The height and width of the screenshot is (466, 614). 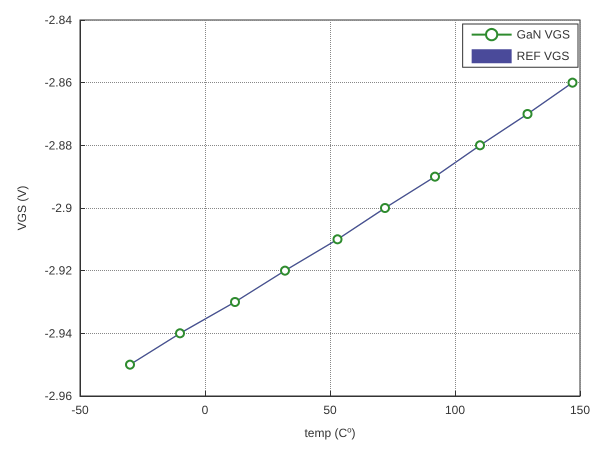 What do you see at coordinates (58, 20) in the screenshot?
I see `y-tick-label: -2.84` at bounding box center [58, 20].